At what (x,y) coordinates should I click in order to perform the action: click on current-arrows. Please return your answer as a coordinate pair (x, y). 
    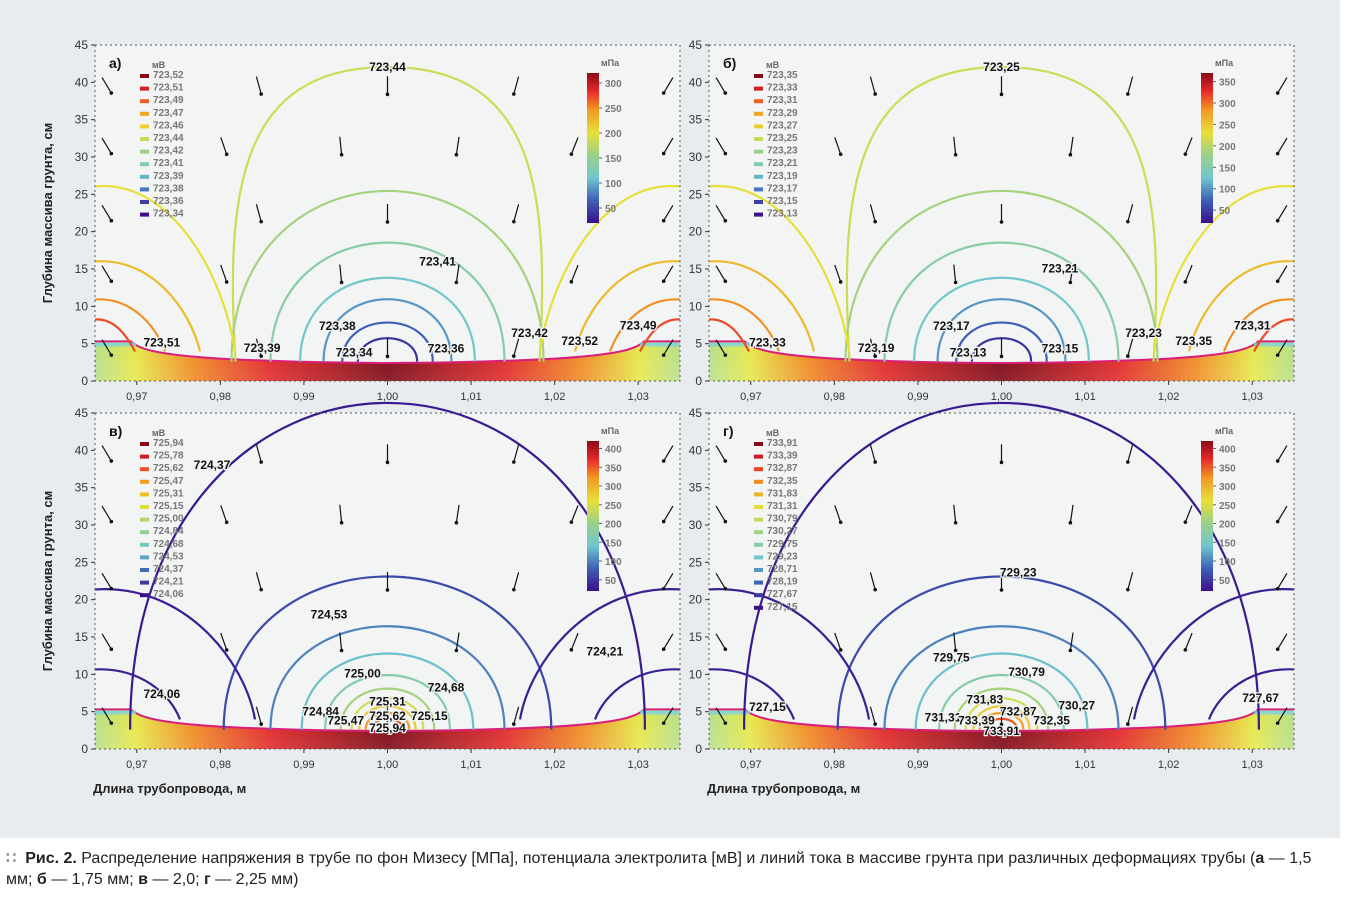
    Looking at the image, I should click on (1001, 217).